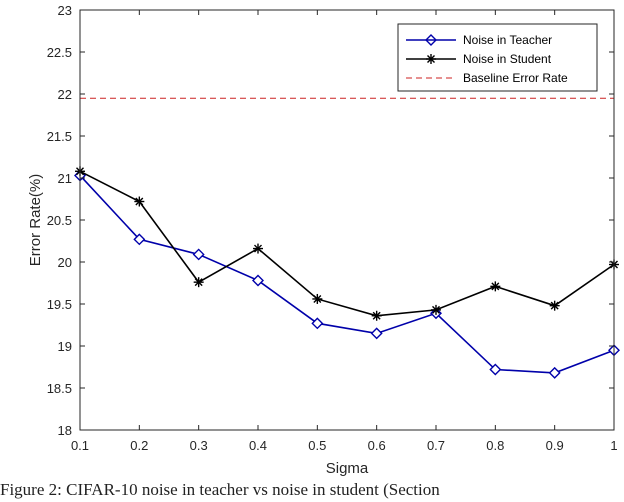 This screenshot has height=502, width=624. I want to click on x-tick-label: 0.5, so click(317, 445).